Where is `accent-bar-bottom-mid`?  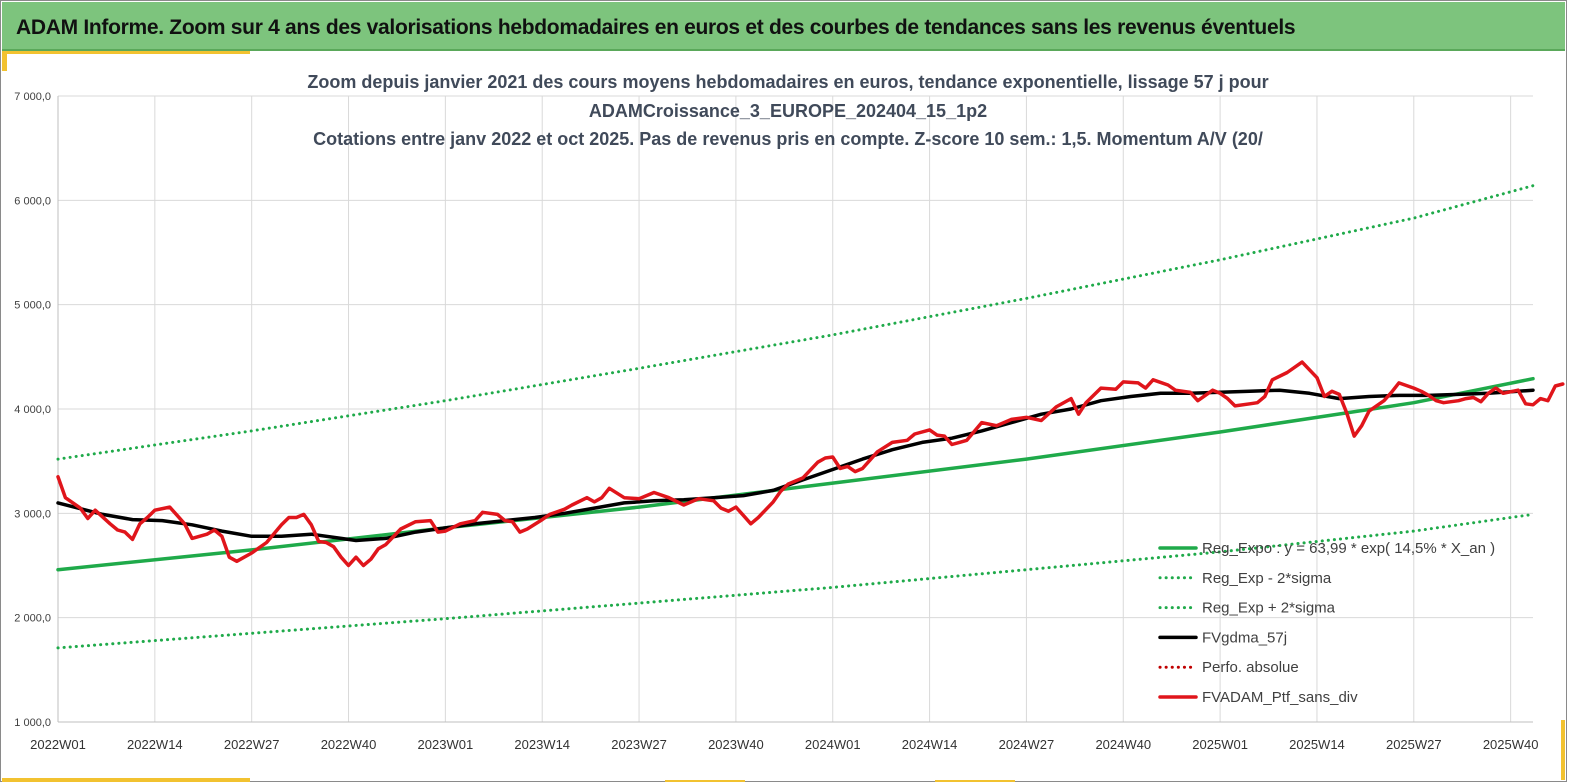
accent-bar-bottom-mid is located at coordinates (705, 781).